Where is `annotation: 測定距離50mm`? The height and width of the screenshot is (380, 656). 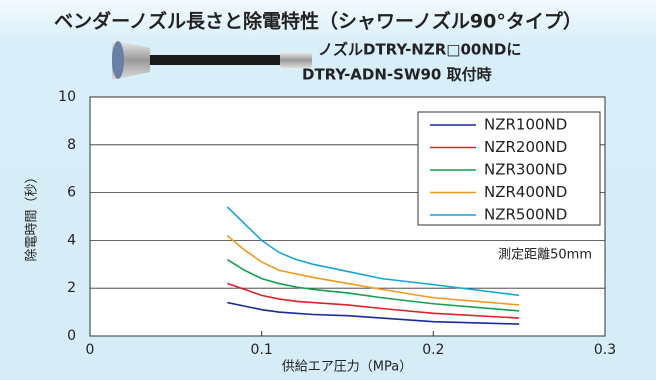 annotation: 測定距離50mm is located at coordinates (545, 255).